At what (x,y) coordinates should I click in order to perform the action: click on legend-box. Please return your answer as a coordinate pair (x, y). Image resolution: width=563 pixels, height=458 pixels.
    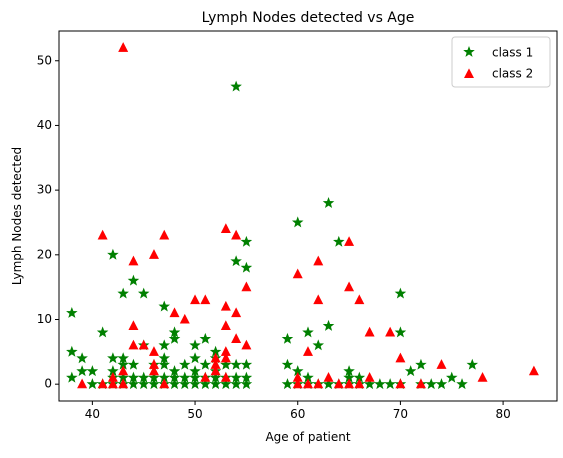
    Looking at the image, I should click on (501, 62).